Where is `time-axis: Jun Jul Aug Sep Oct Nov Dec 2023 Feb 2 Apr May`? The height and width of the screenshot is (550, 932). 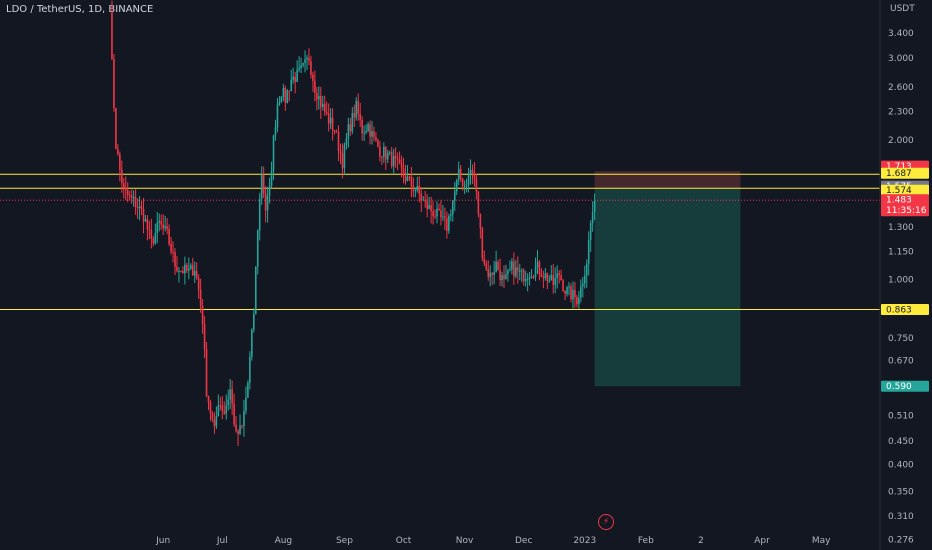
time-axis: Jun Jul Aug Sep Oct Nov Dec 2023 Feb 2 Apr May is located at coordinates (493, 541).